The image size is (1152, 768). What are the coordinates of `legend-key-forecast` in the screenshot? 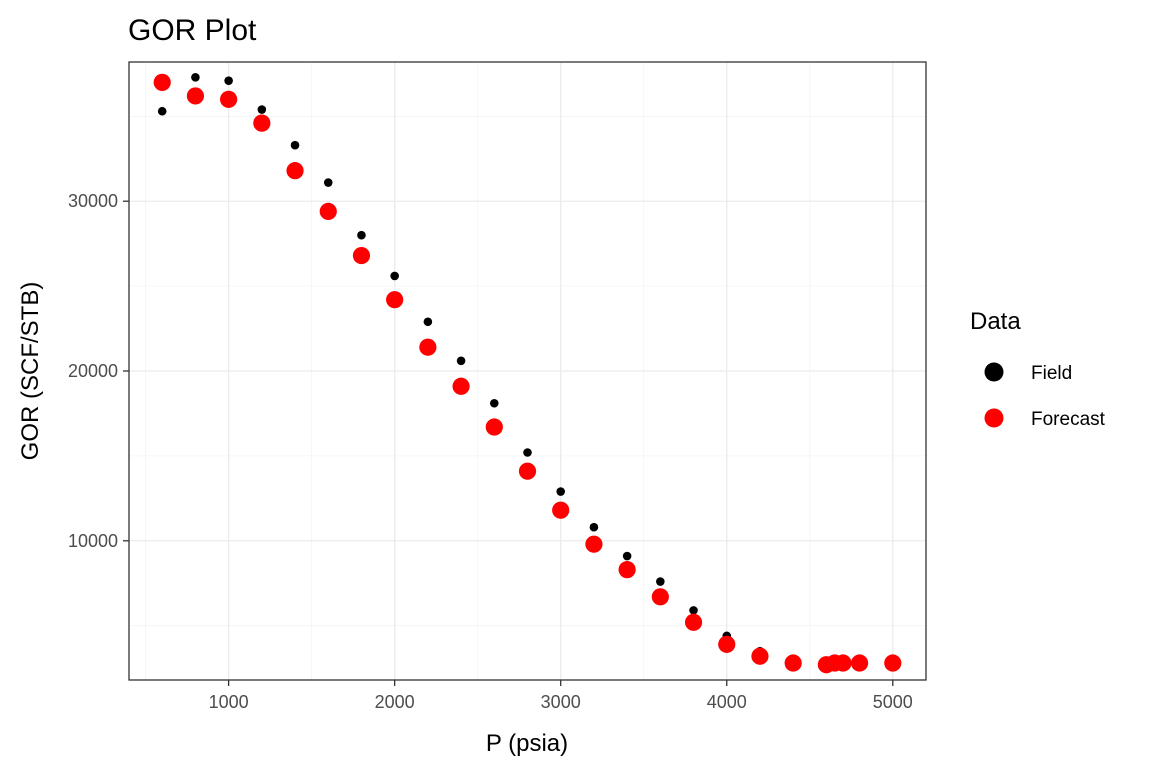 It's located at (994, 418).